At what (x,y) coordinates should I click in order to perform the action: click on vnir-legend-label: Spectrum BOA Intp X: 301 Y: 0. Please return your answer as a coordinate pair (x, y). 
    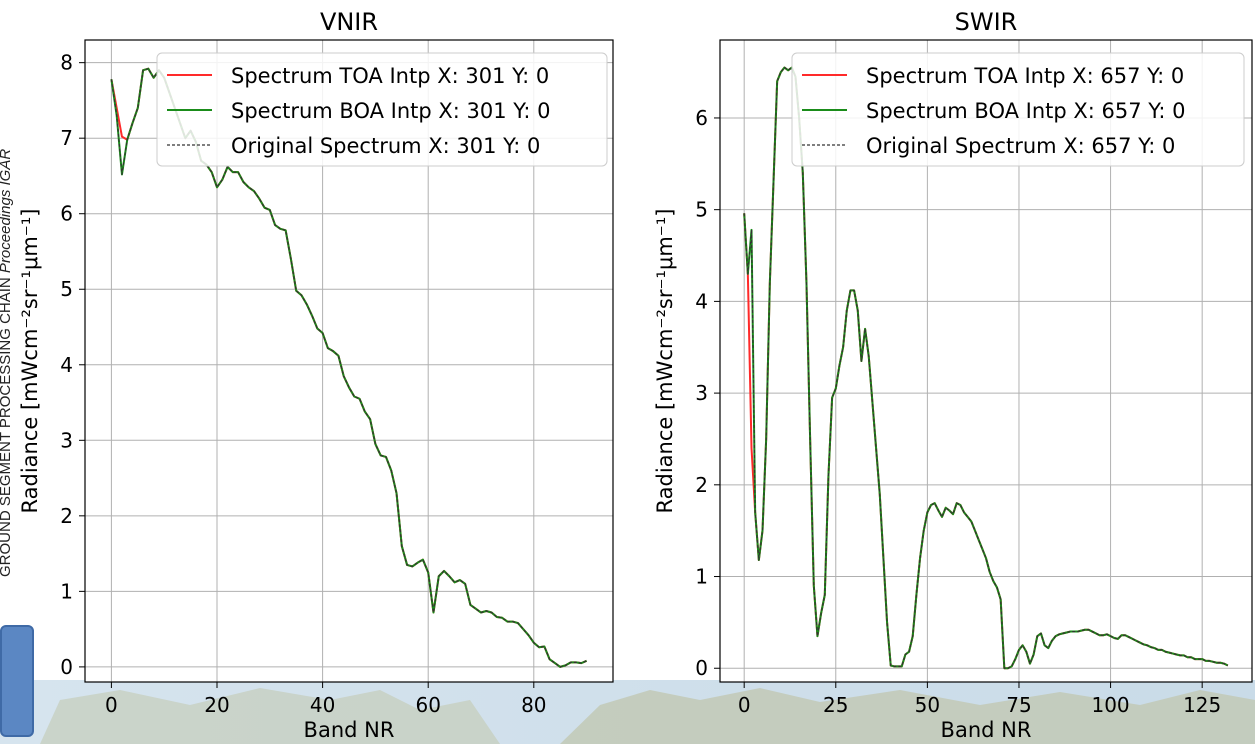
    Looking at the image, I should click on (390, 111).